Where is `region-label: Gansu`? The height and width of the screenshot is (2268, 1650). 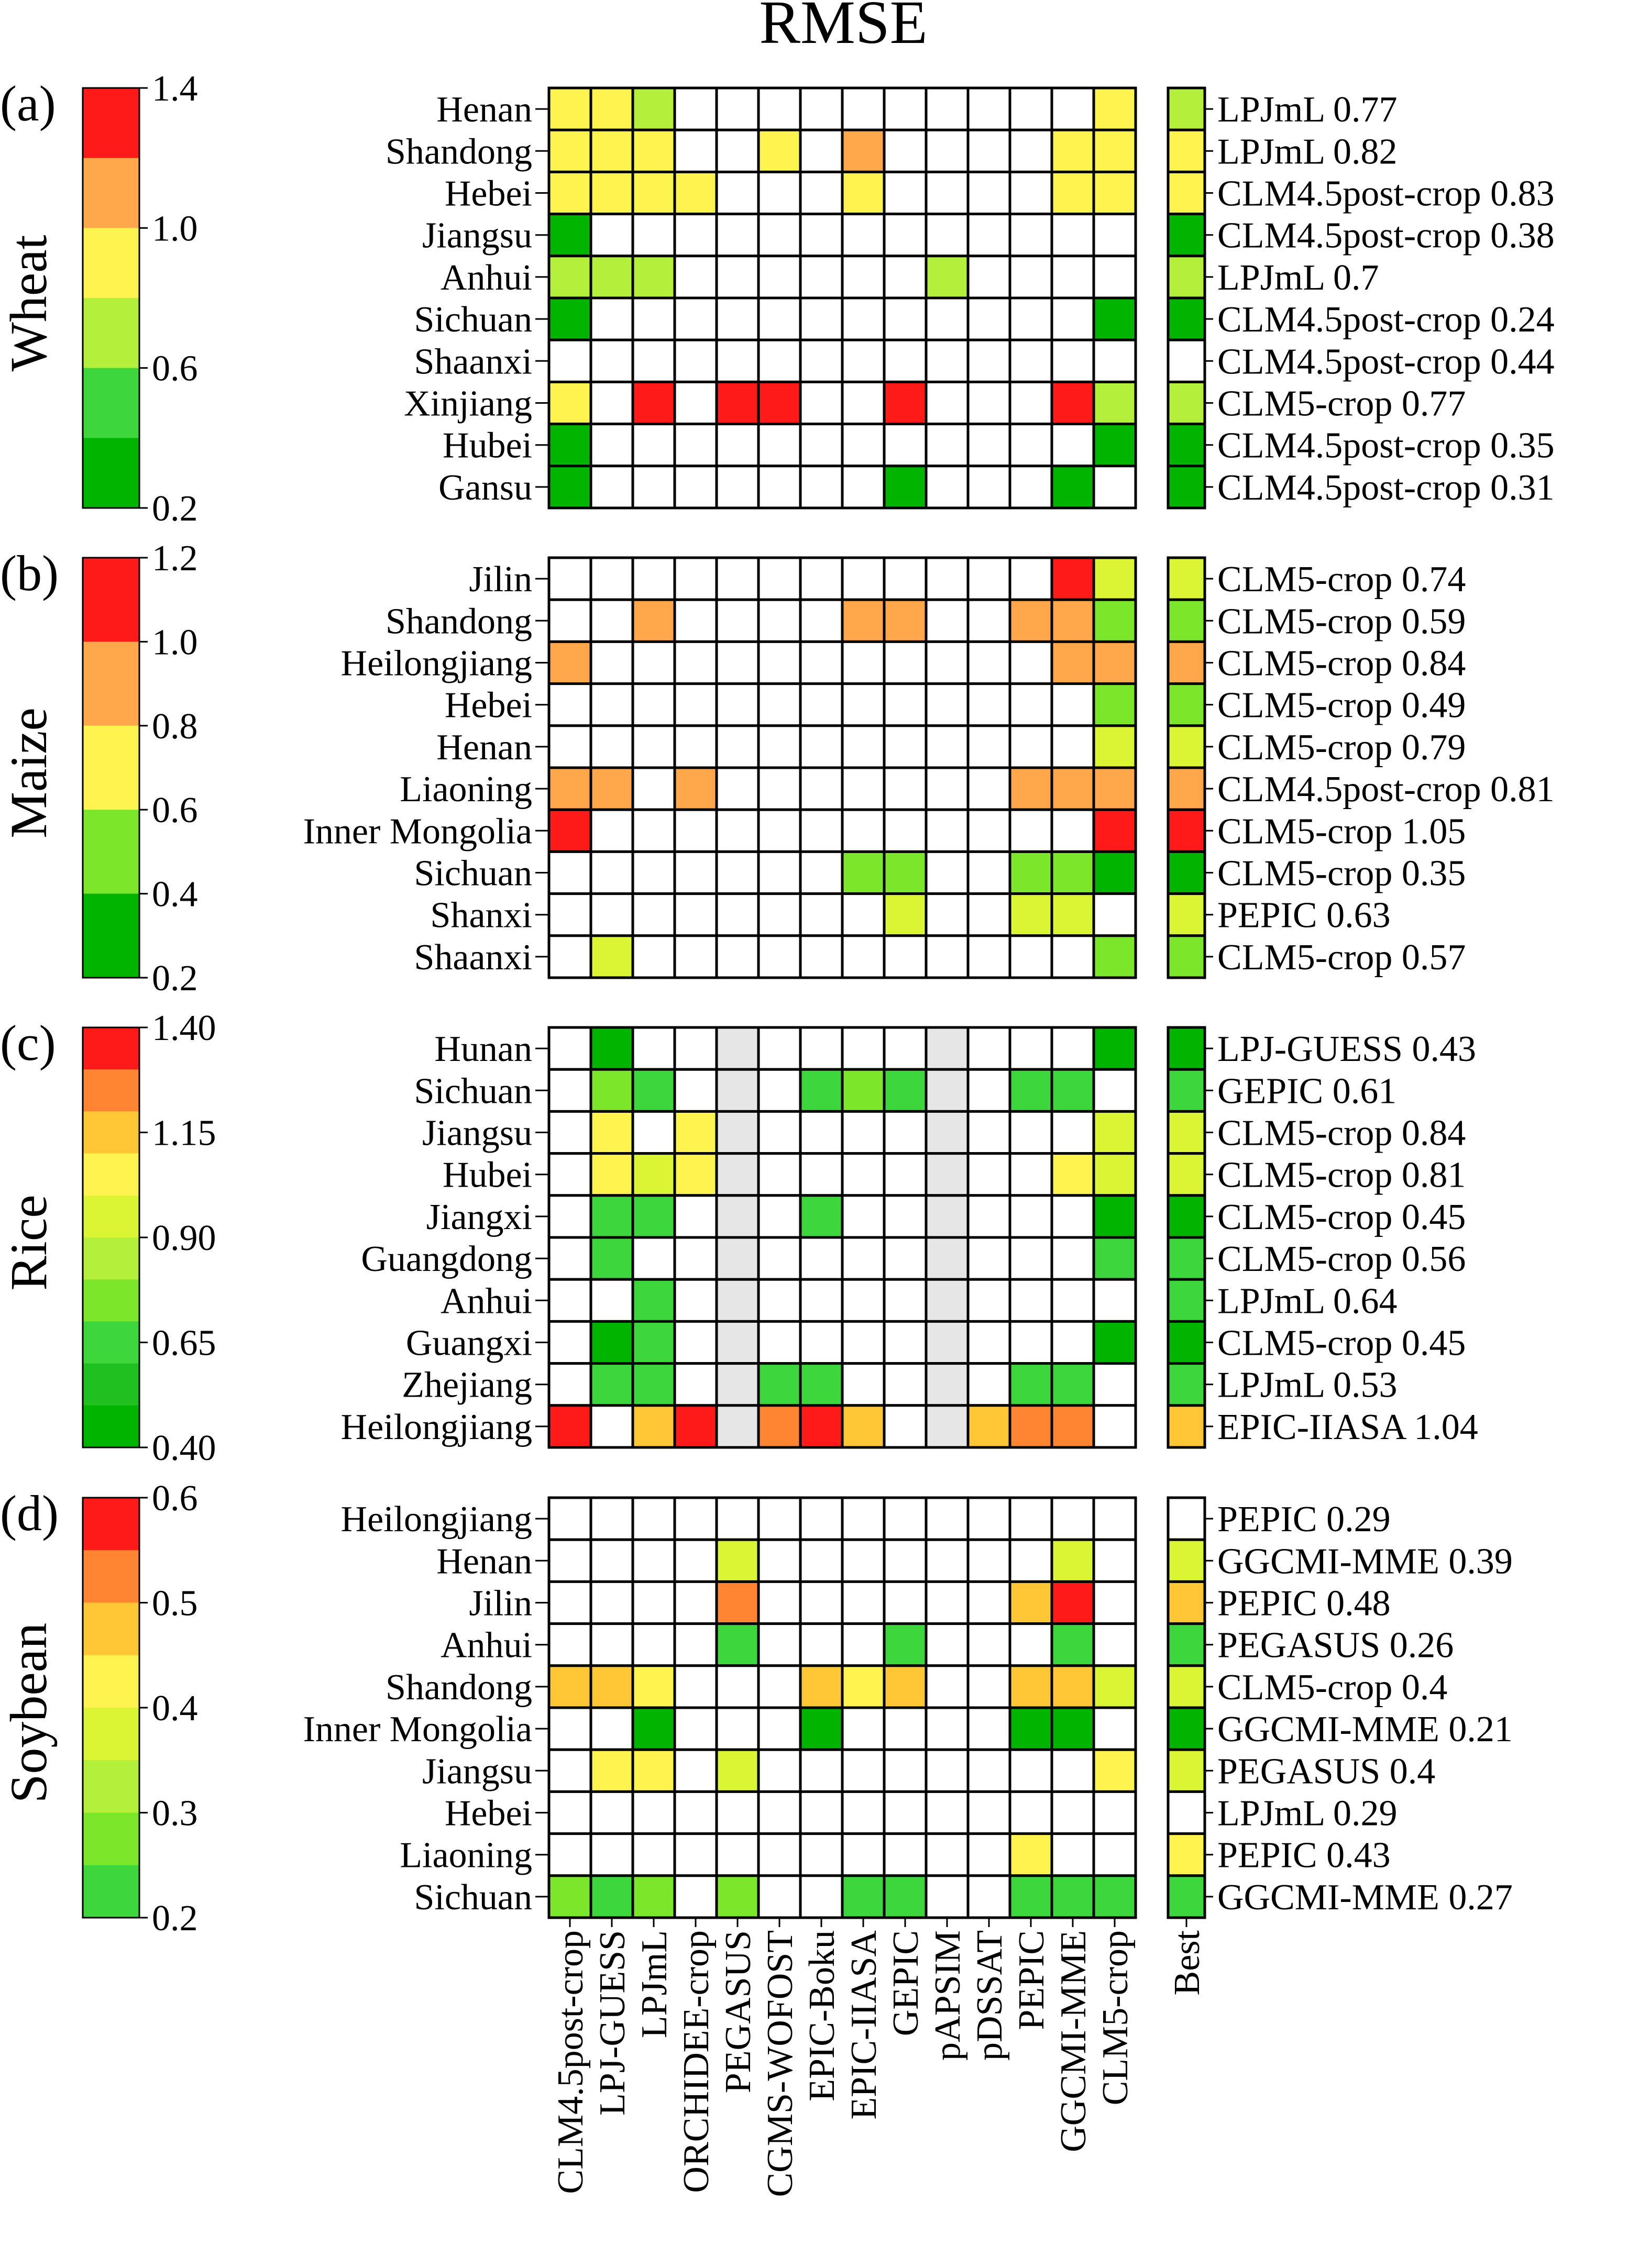
region-label: Gansu is located at coordinates (485, 488).